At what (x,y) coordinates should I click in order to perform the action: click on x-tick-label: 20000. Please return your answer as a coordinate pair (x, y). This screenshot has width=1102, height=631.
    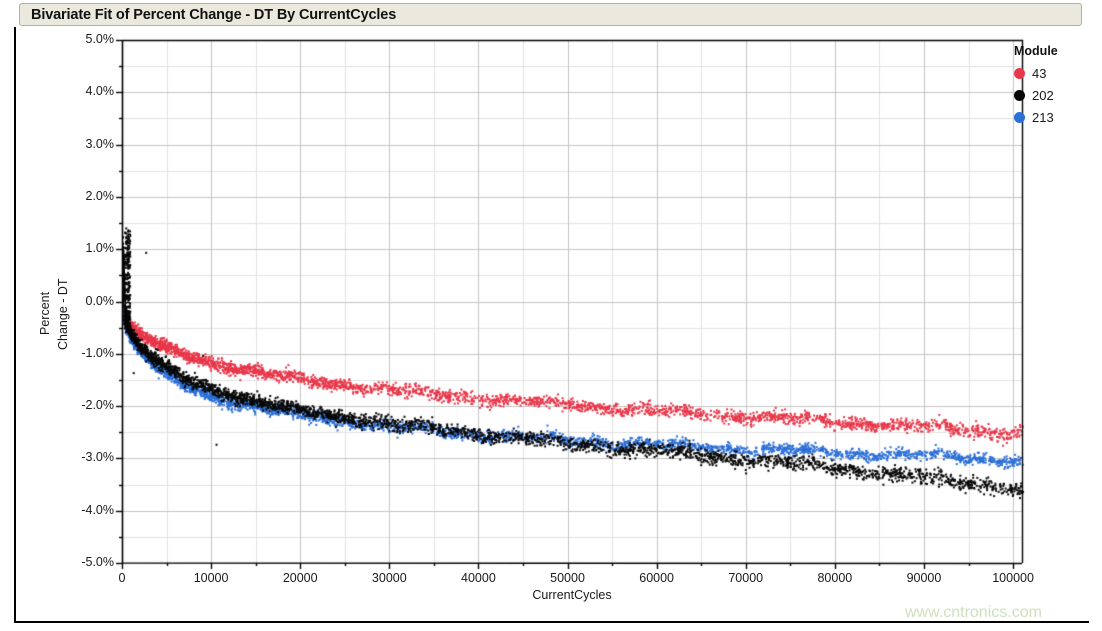
    Looking at the image, I should click on (300, 578).